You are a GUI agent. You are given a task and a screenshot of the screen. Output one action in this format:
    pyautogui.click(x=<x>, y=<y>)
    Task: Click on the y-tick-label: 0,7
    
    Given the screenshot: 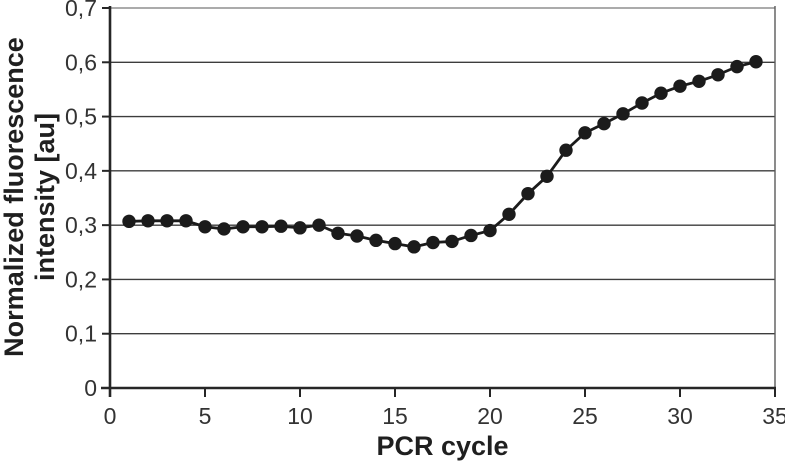 What is the action you would take?
    pyautogui.click(x=81, y=10)
    